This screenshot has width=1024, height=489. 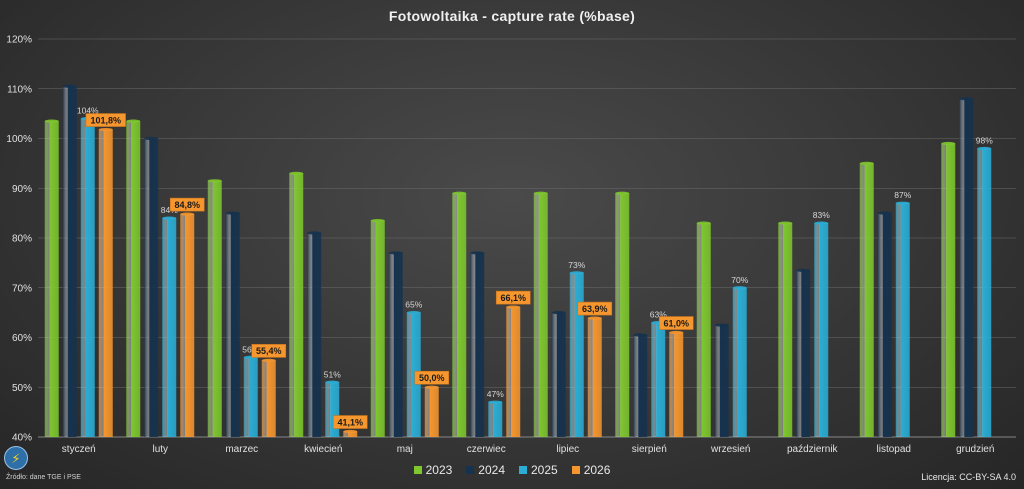 What do you see at coordinates (567, 449) in the screenshot?
I see `x-tick-label: lipiec` at bounding box center [567, 449].